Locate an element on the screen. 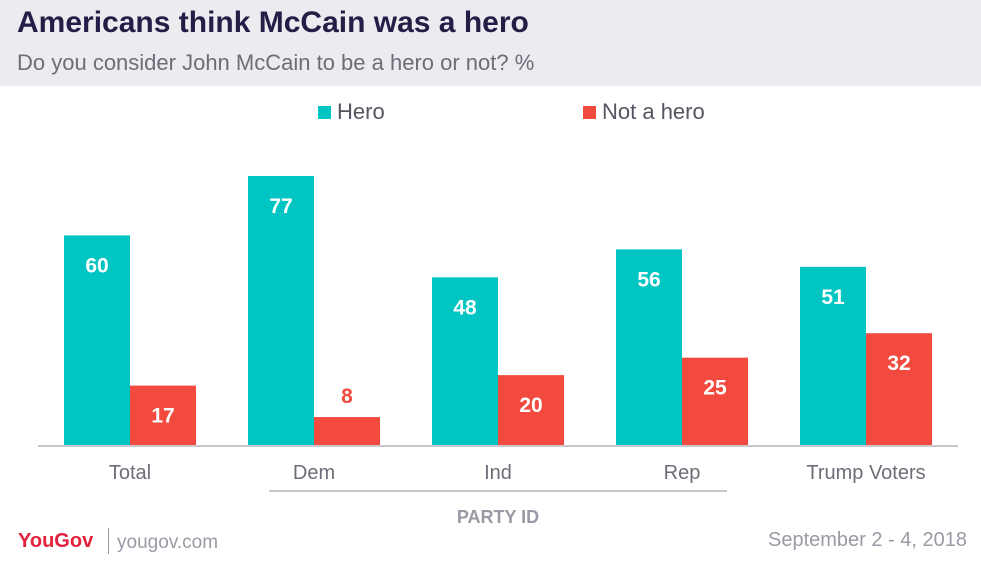 The image size is (981, 562). x-tick-label-rep: Rep is located at coordinates (682, 473).